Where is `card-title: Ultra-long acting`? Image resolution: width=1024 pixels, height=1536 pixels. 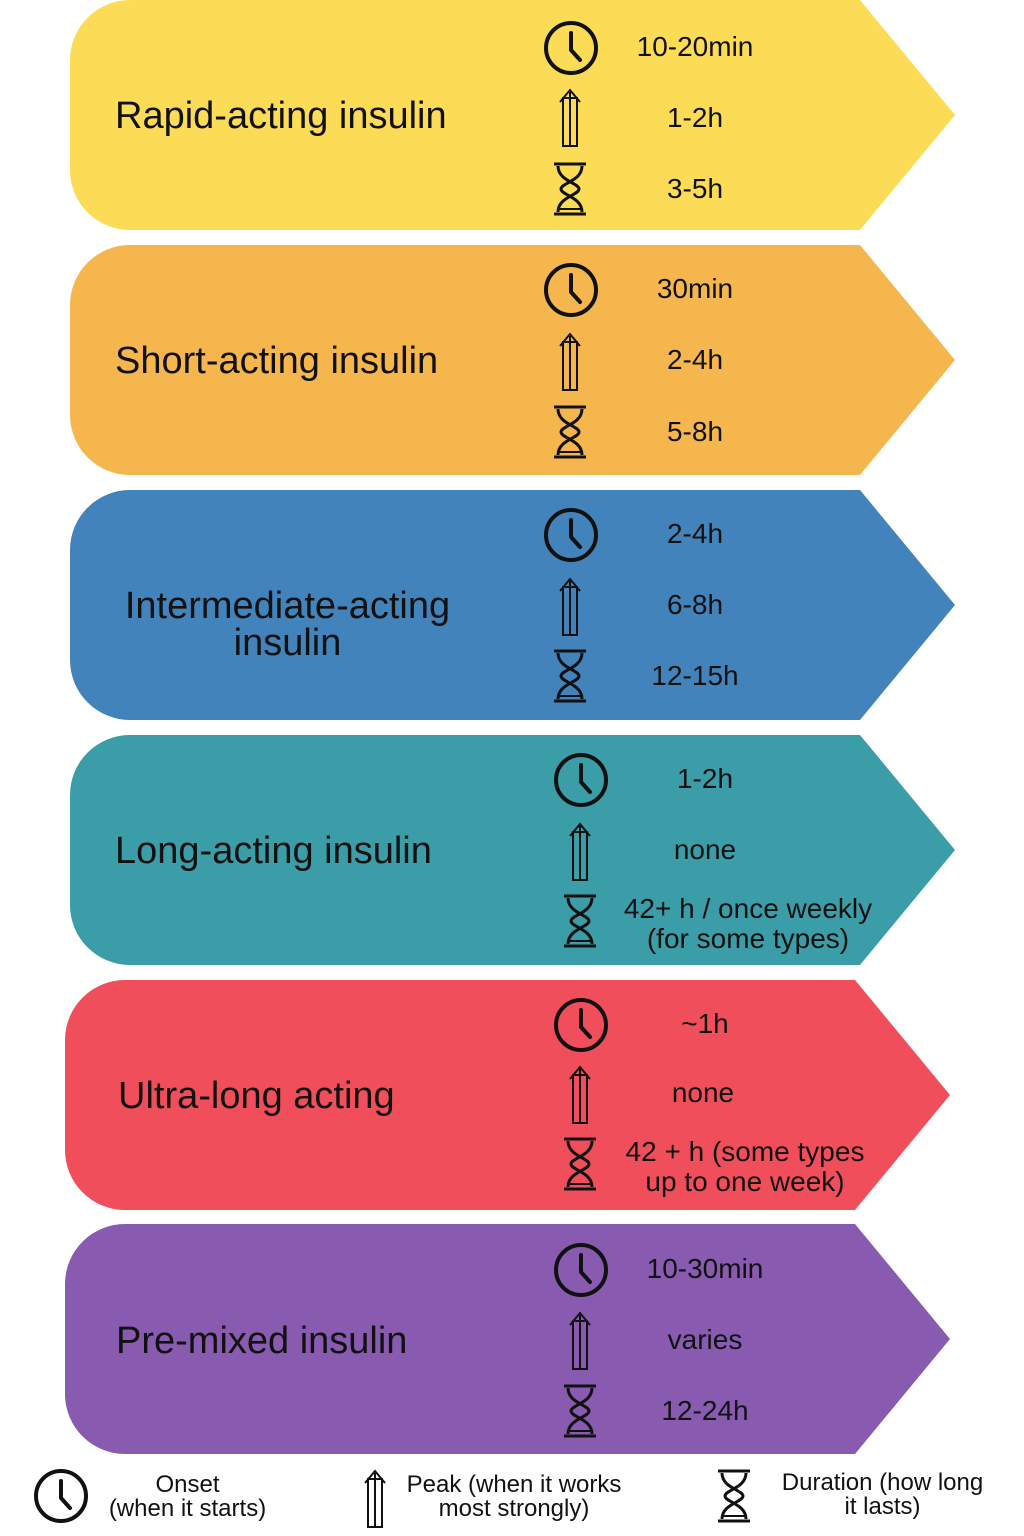 card-title: Ultra-long acting is located at coordinates (256, 1096).